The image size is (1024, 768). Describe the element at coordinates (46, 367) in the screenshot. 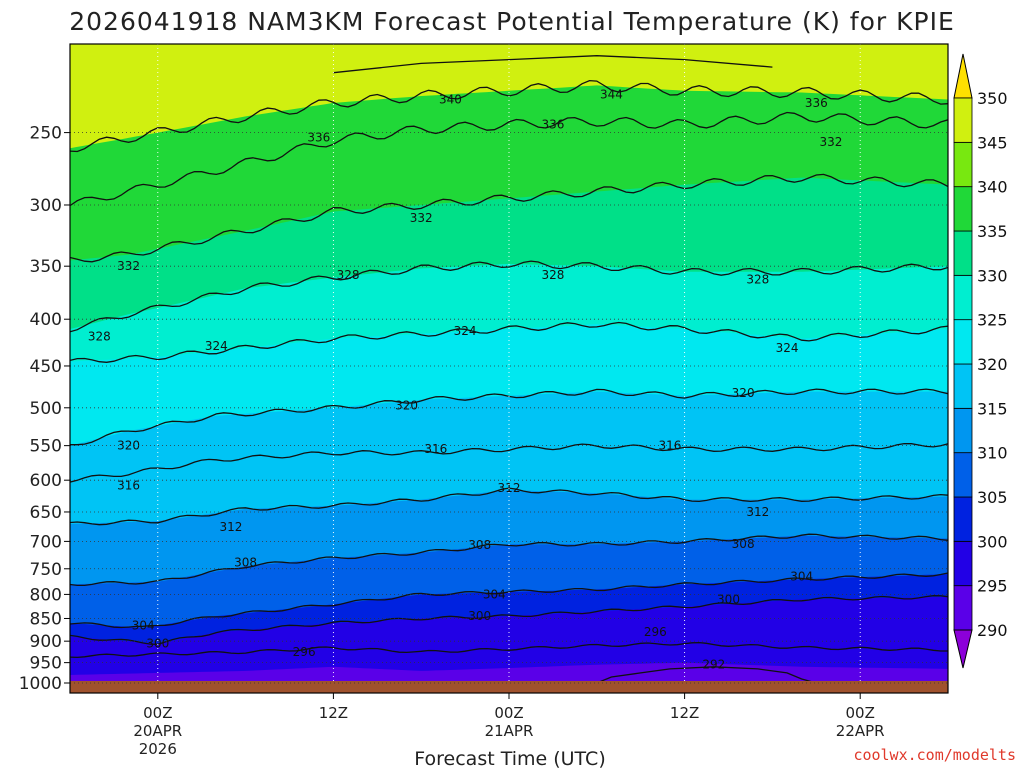

I see `y-tick-label: 450` at that location.